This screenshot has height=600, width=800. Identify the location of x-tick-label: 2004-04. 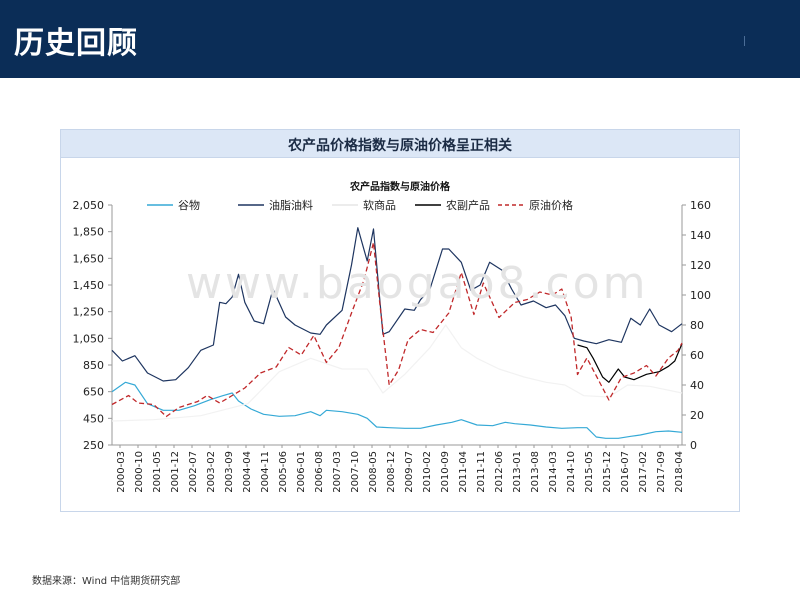
(247, 472).